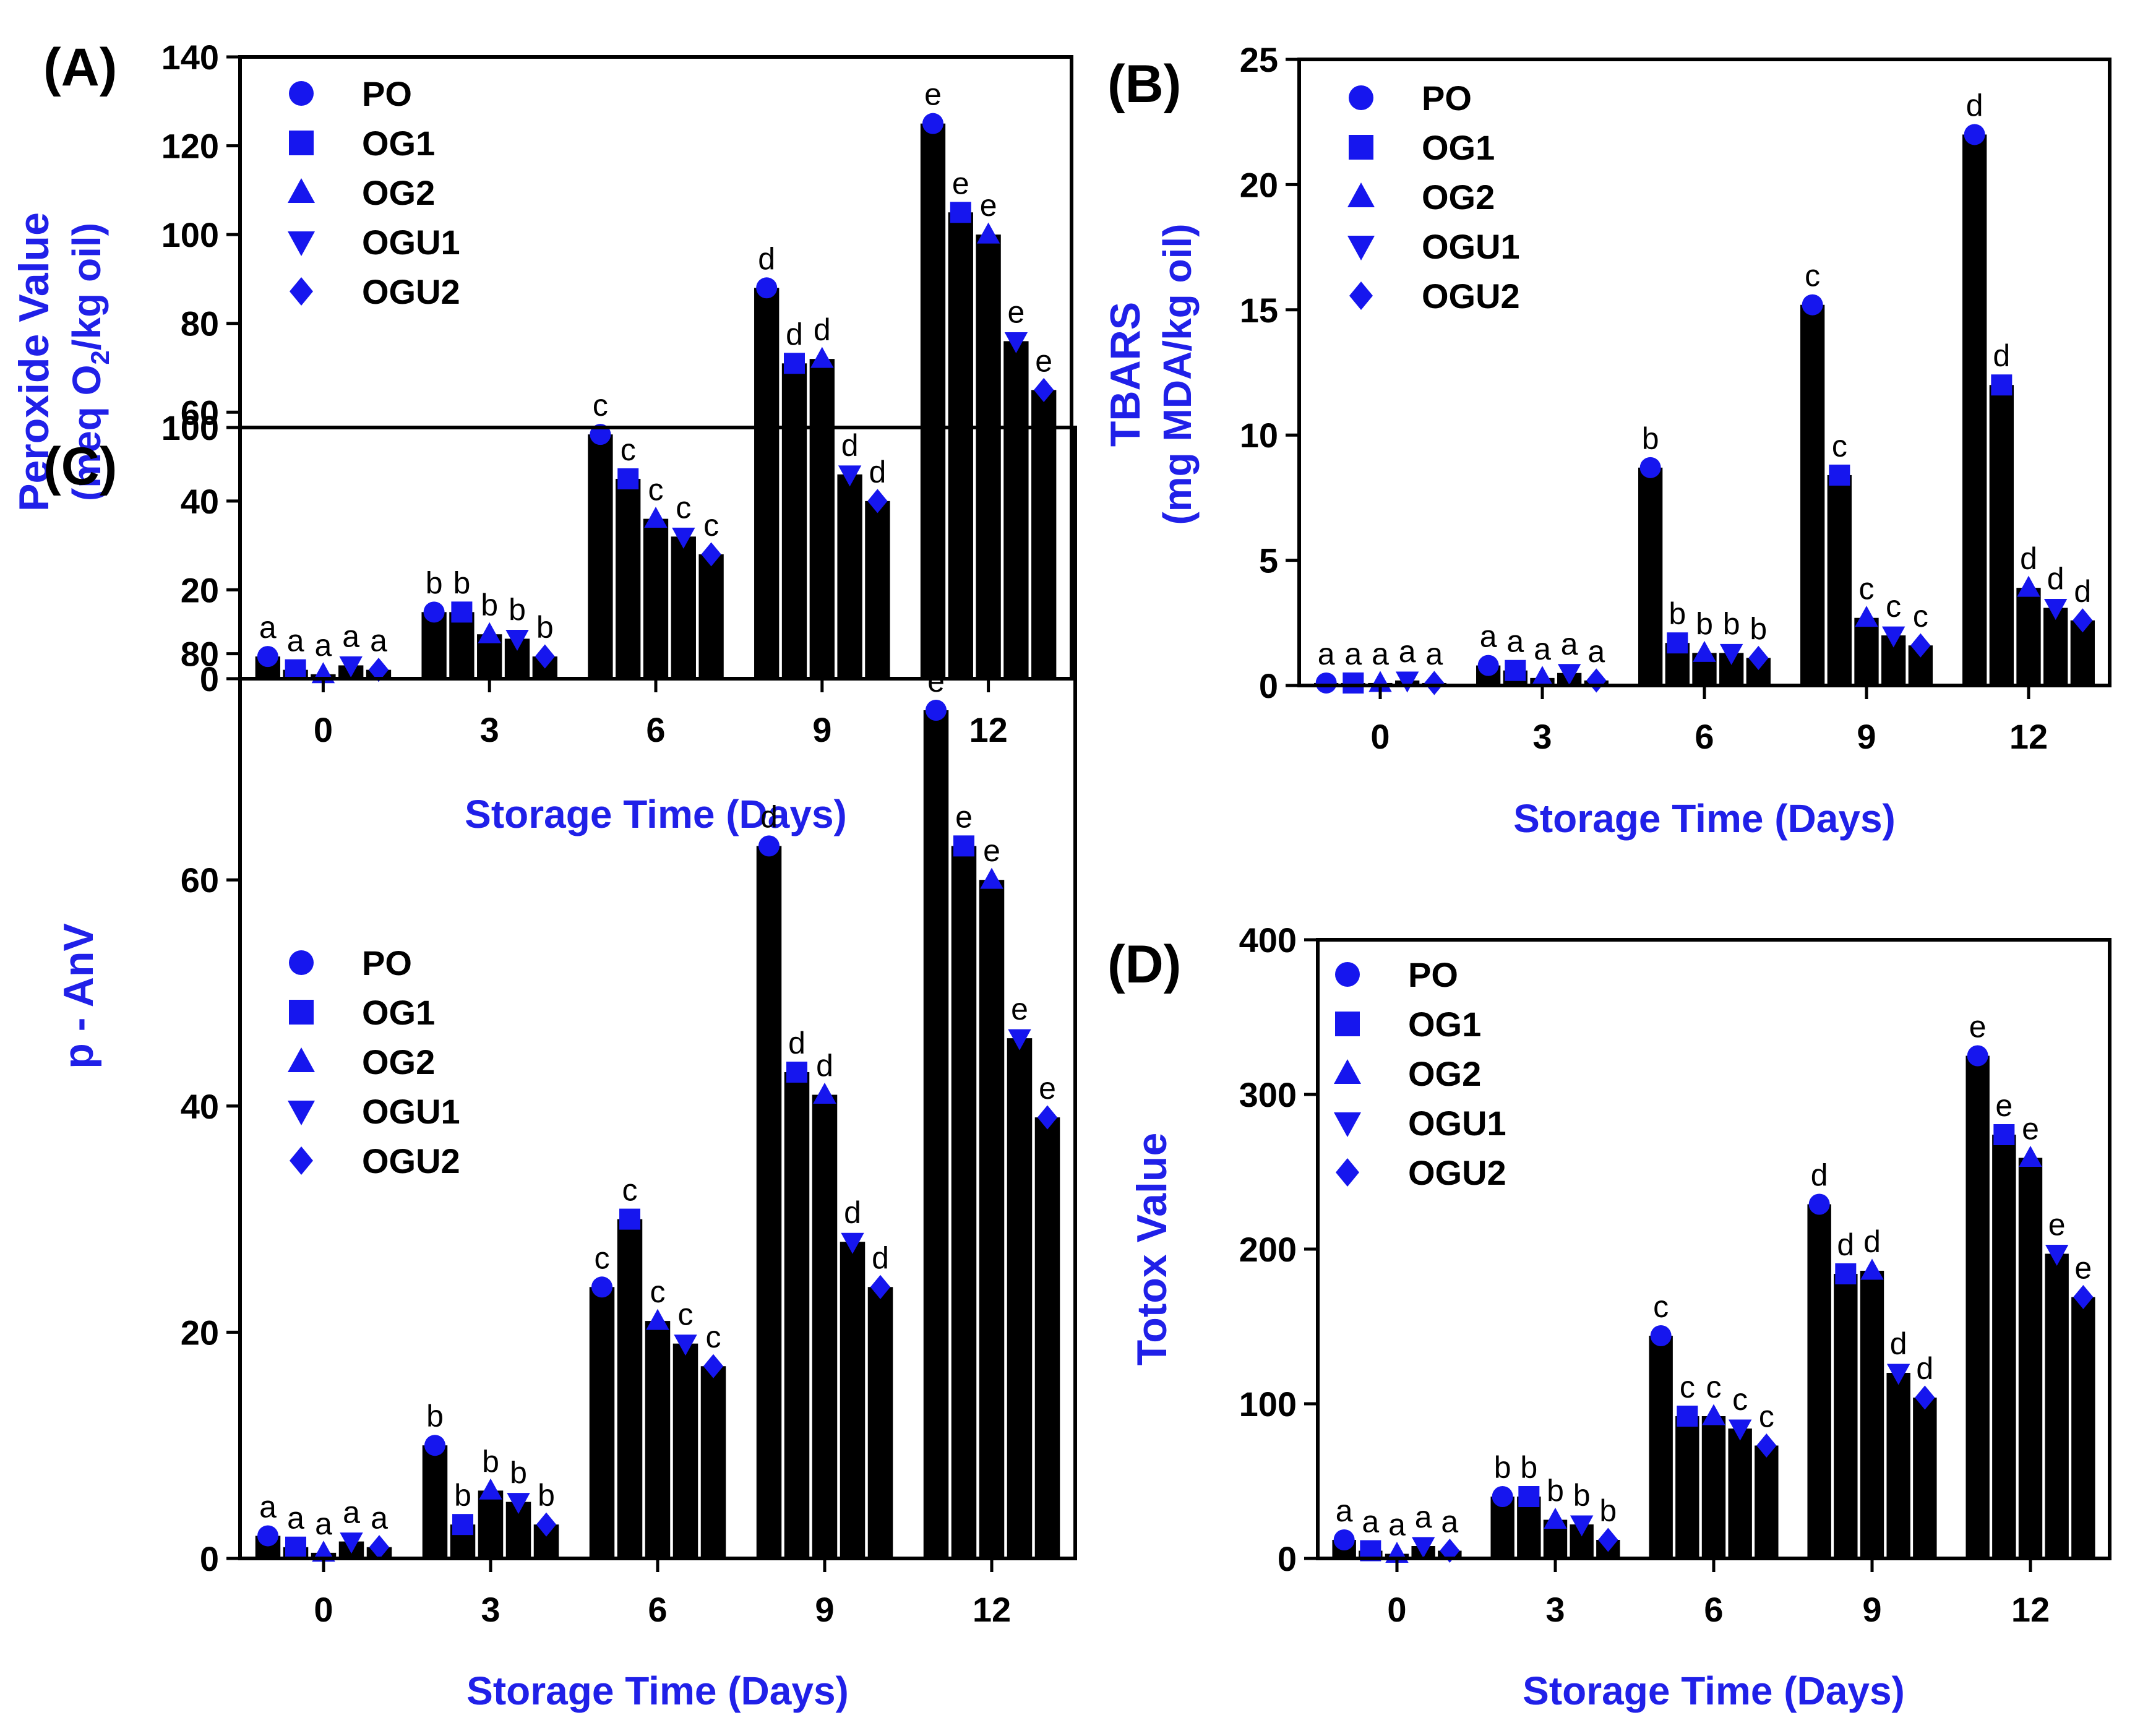 The image size is (2148, 1736). Describe the element at coordinates (1177, 374) in the screenshot. I see `y-axis-subtitle: (mg MDA/kg oil)` at that location.